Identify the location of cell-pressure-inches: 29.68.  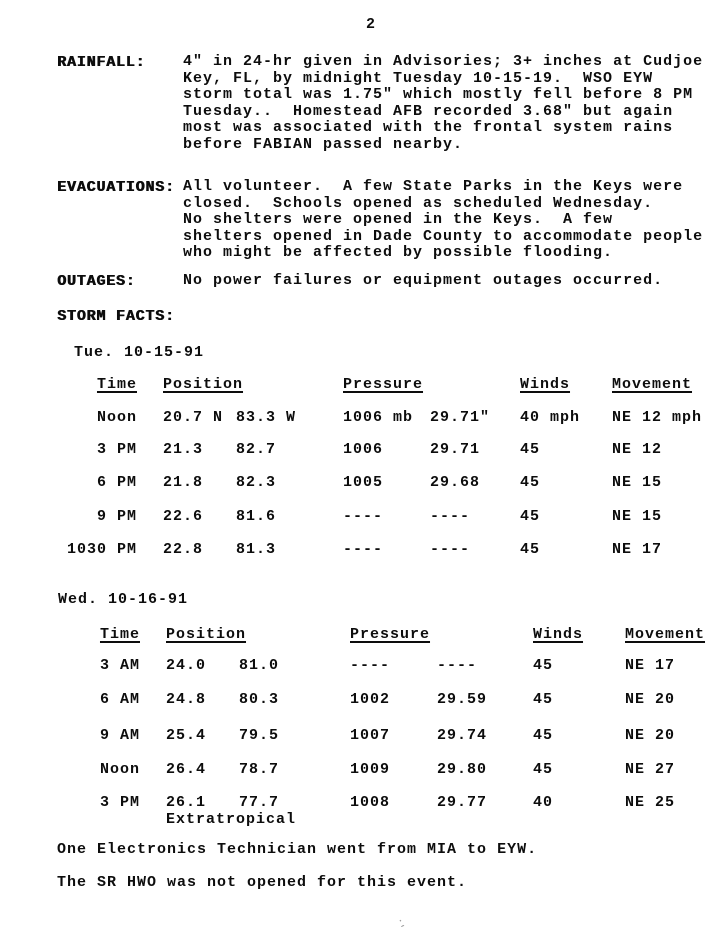
(455, 482).